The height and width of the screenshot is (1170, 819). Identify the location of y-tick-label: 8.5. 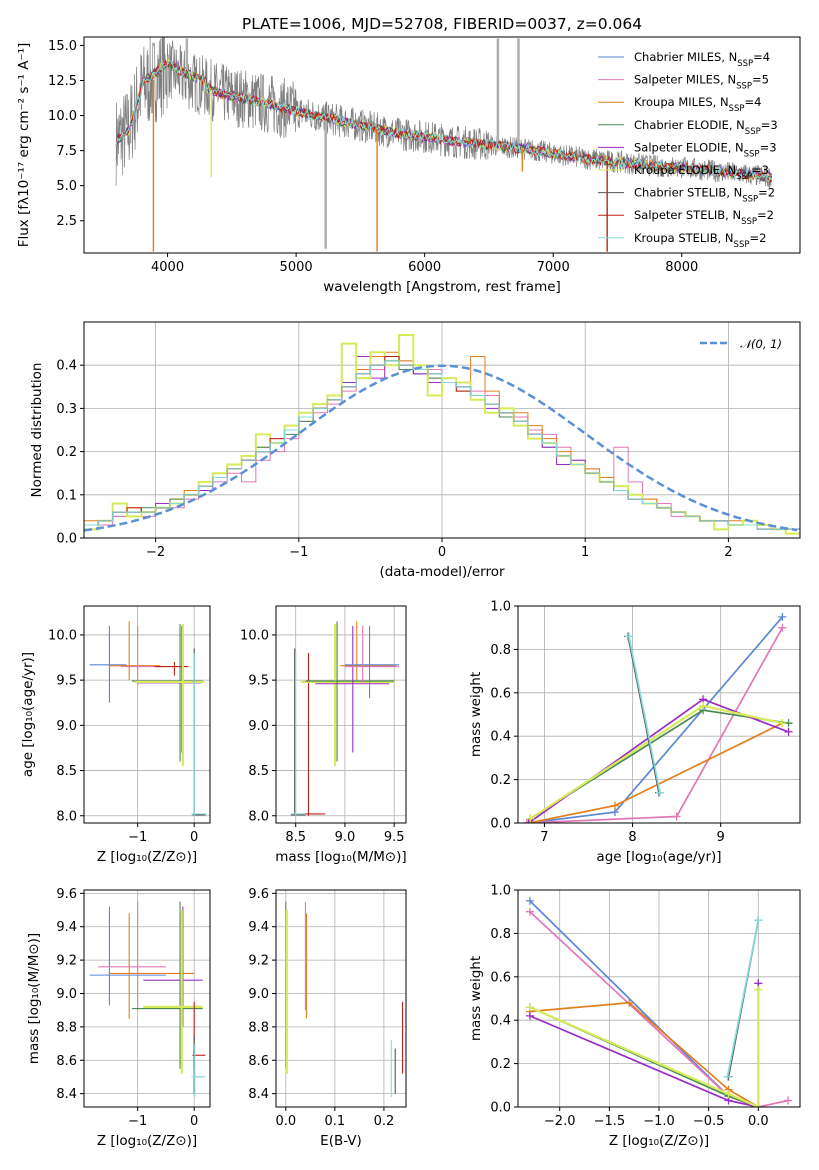
(66, 771).